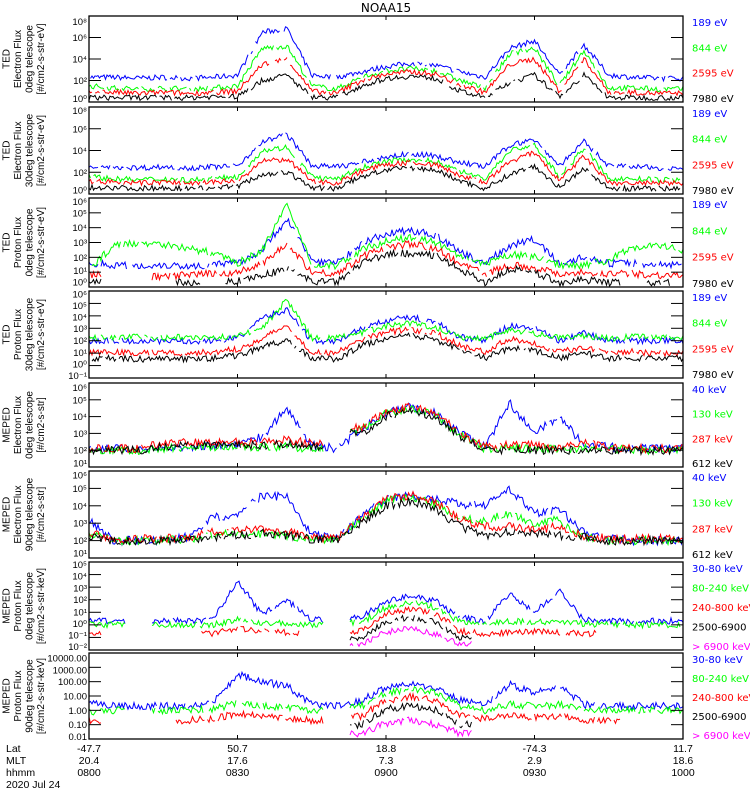  What do you see at coordinates (18, 605) in the screenshot?
I see `y-axis-label-line: Proton Flux` at bounding box center [18, 605].